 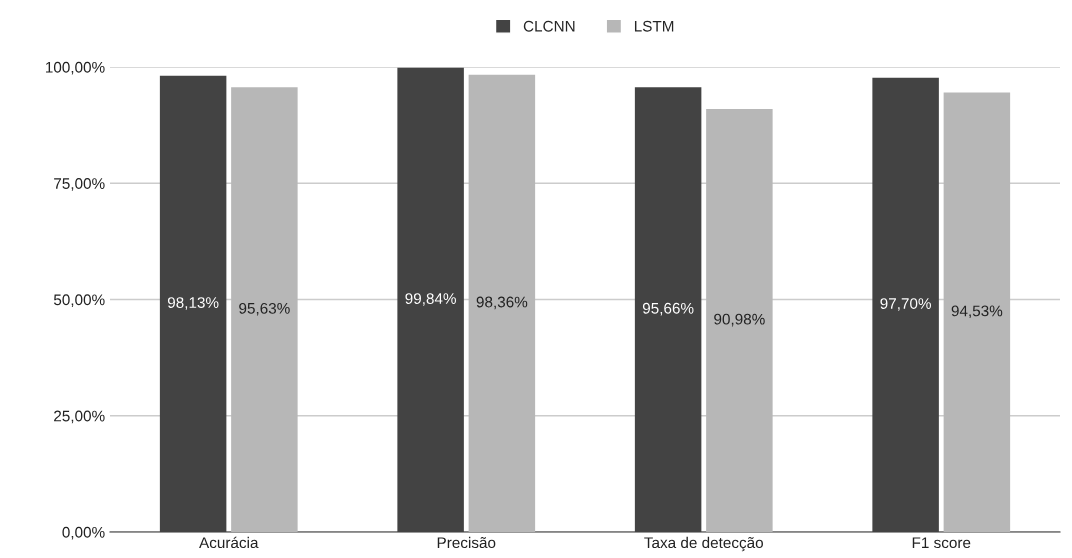 I want to click on x-tick-label: F1 score, so click(x=941, y=543).